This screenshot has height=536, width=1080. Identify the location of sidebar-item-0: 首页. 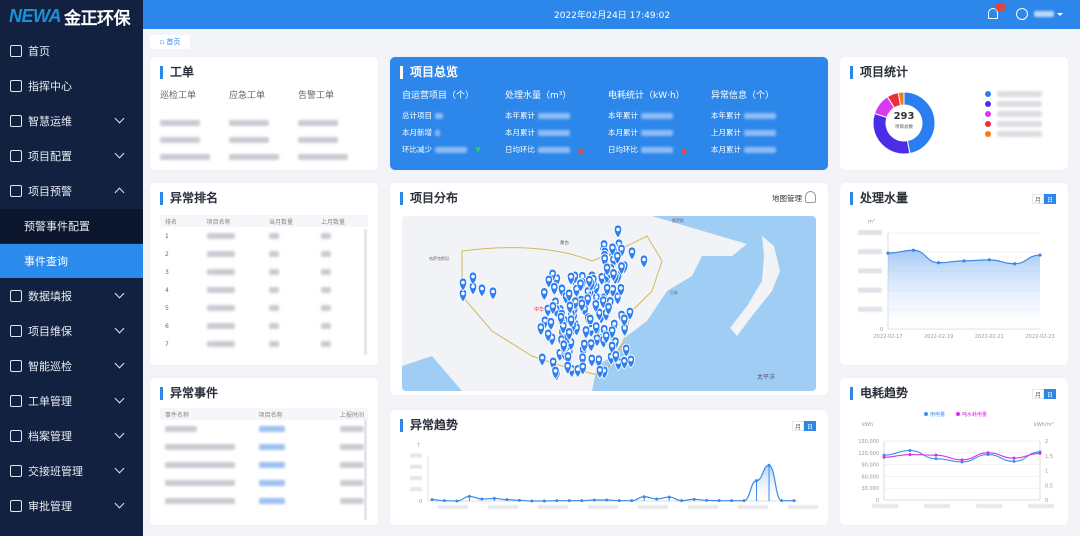
(71, 51).